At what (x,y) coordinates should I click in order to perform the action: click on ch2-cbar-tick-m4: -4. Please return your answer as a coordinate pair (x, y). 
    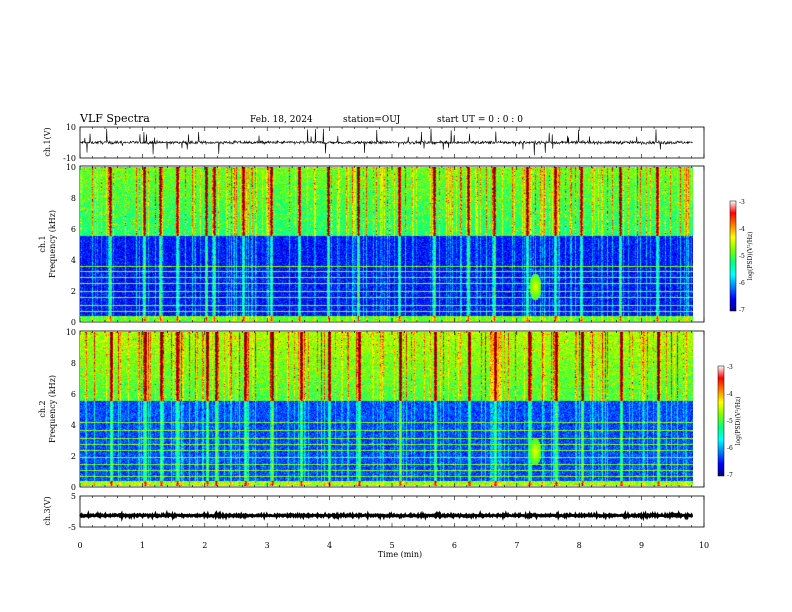
    Looking at the image, I should click on (730, 394).